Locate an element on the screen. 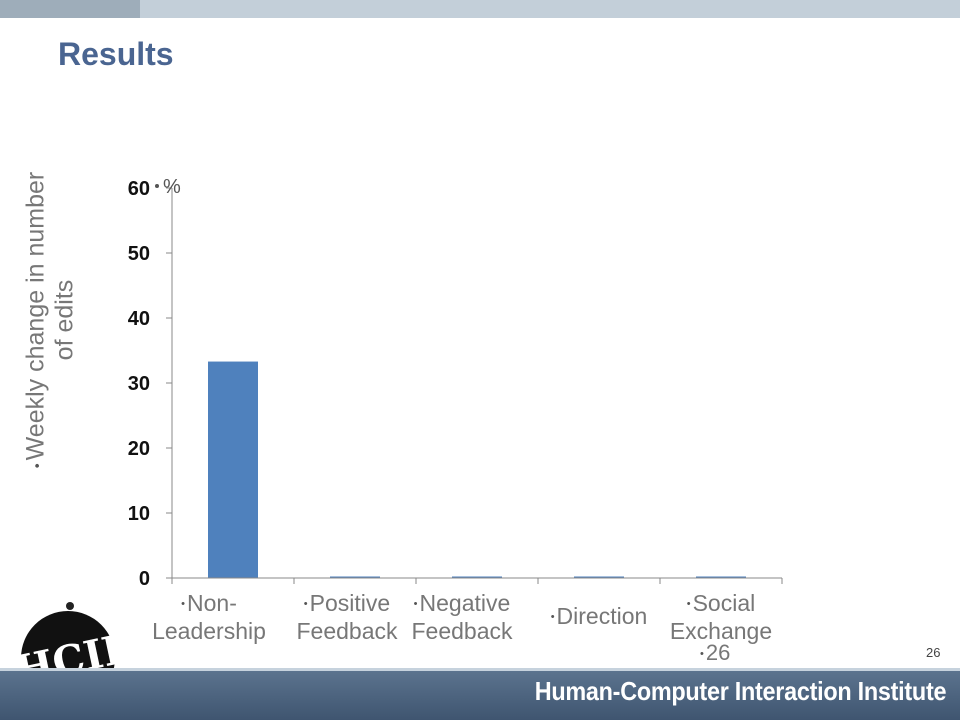 This screenshot has height=720, width=960. y-tick-label: 20 is located at coordinates (139, 449).